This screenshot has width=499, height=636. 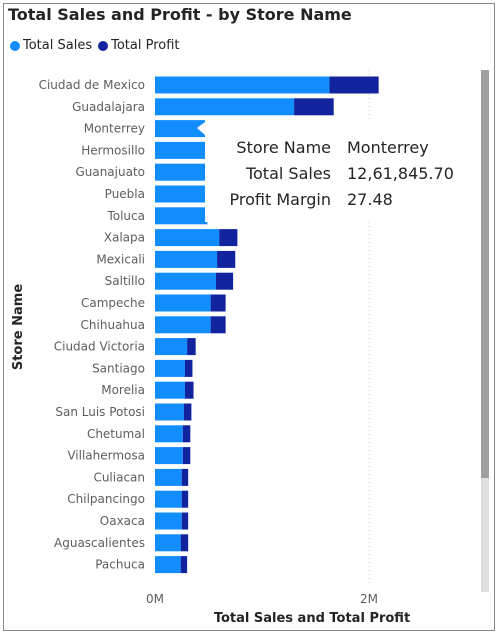 What do you see at coordinates (103, 45) in the screenshot?
I see `legend-marker-total-profit` at bounding box center [103, 45].